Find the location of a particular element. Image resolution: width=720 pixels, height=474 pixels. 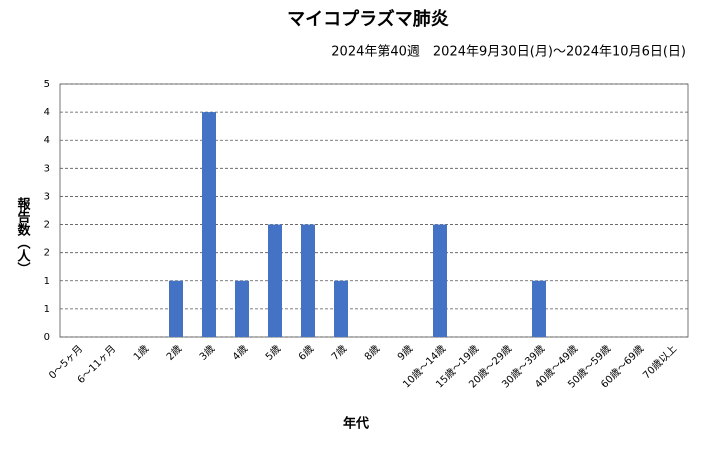

y-axis-label: 報告数（人） is located at coordinates (23, 235).